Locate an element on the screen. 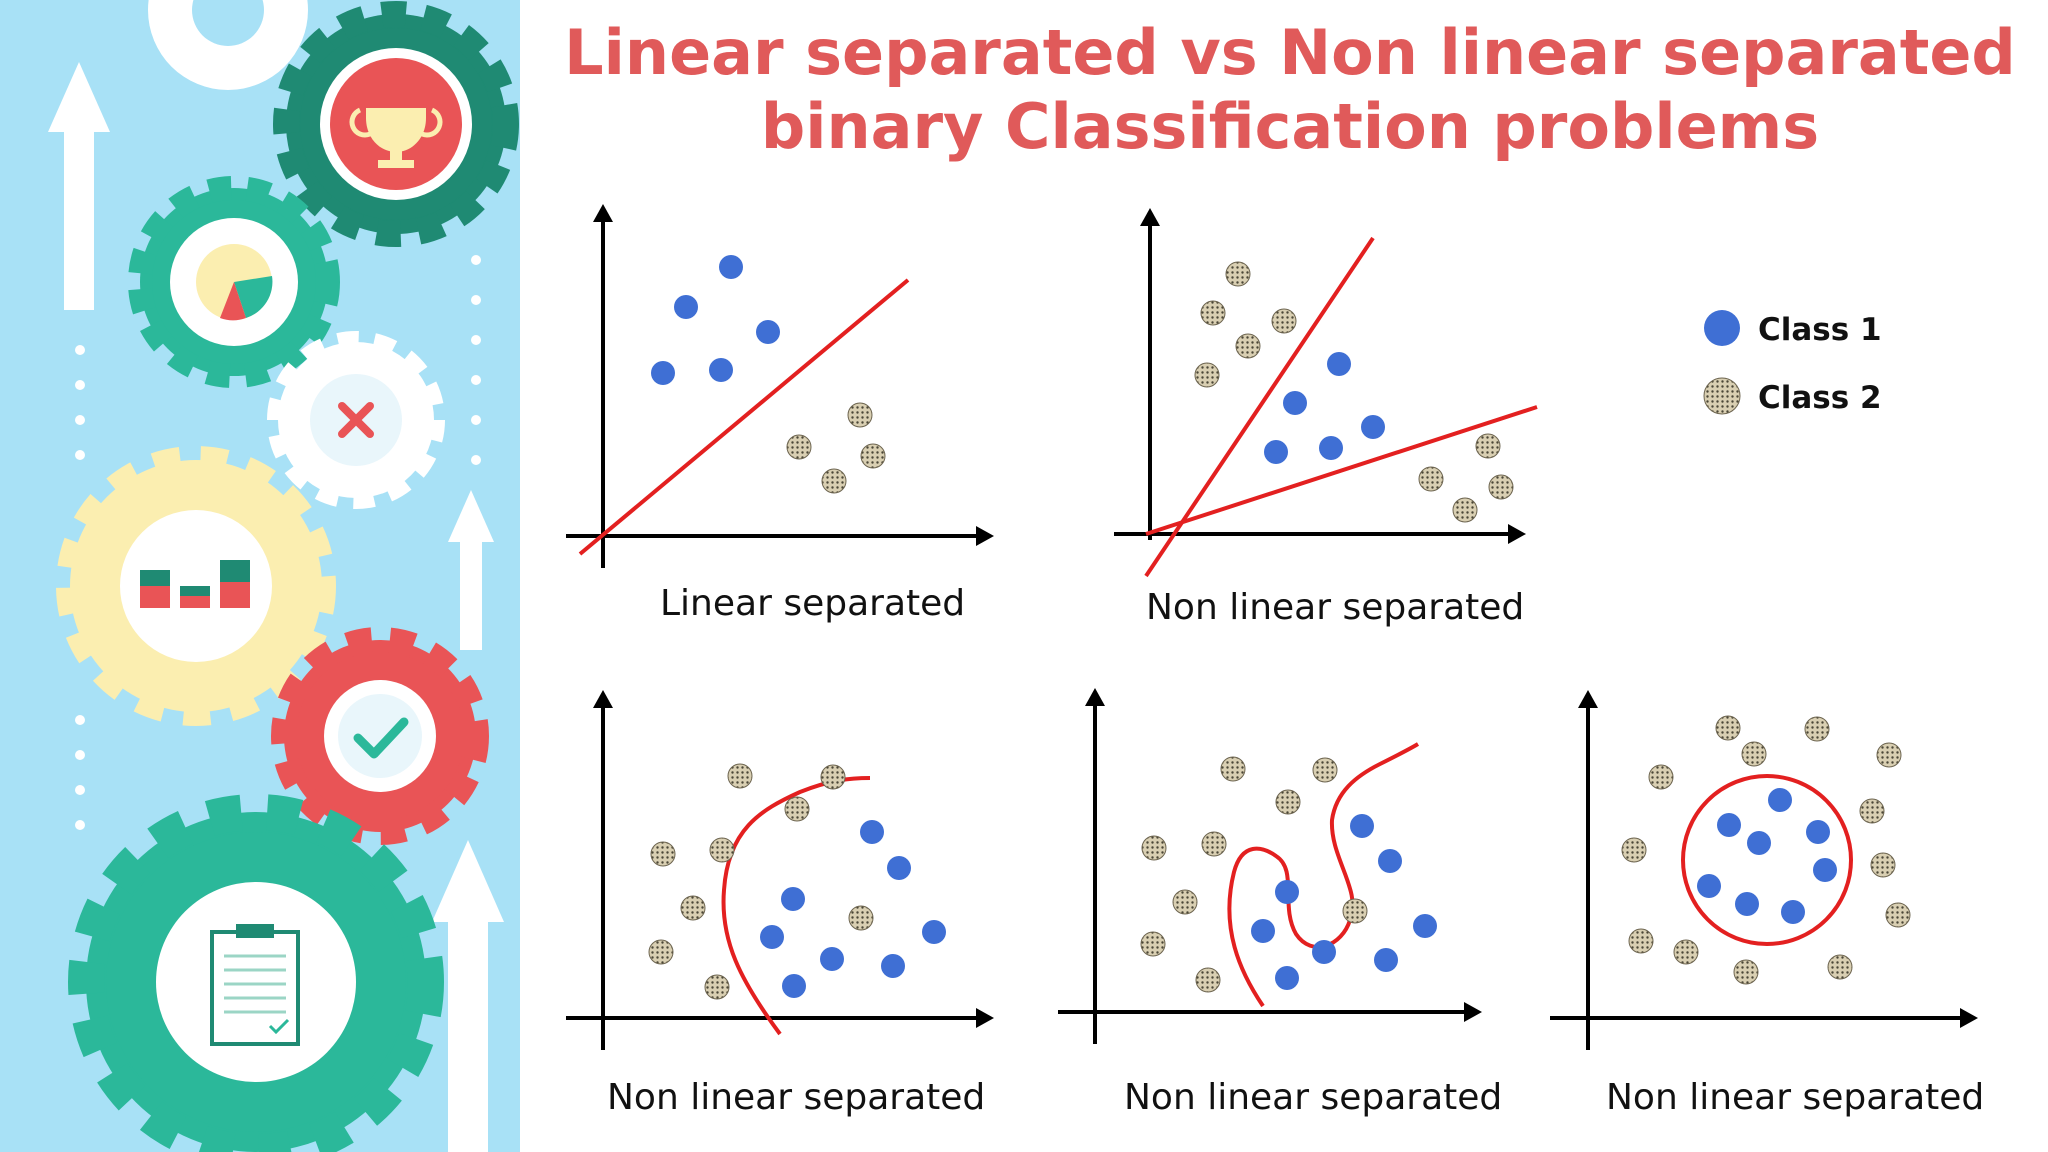 The image size is (2048, 1152). bar-chart-gear is located at coordinates (196, 586).